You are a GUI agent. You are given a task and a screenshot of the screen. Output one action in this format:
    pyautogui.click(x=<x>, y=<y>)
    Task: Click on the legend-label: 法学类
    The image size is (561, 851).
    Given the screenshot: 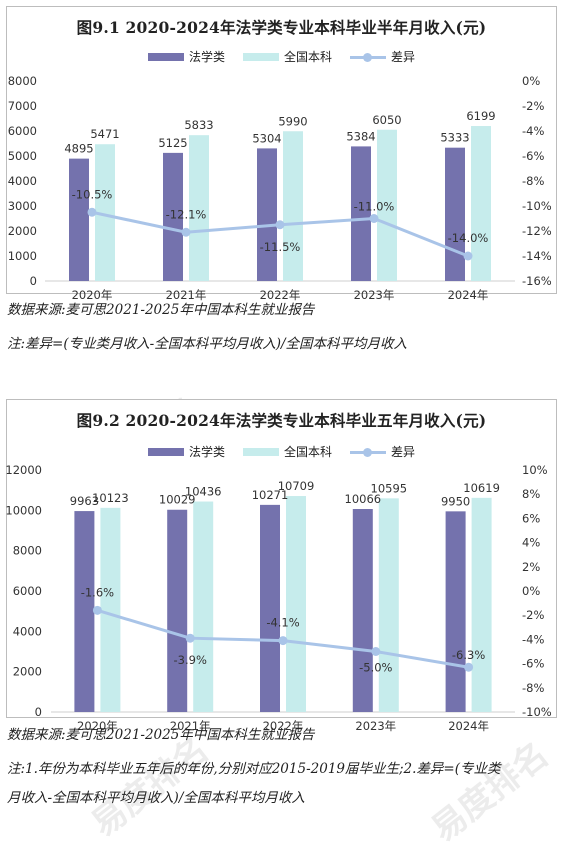 What is the action you would take?
    pyautogui.click(x=206, y=452)
    